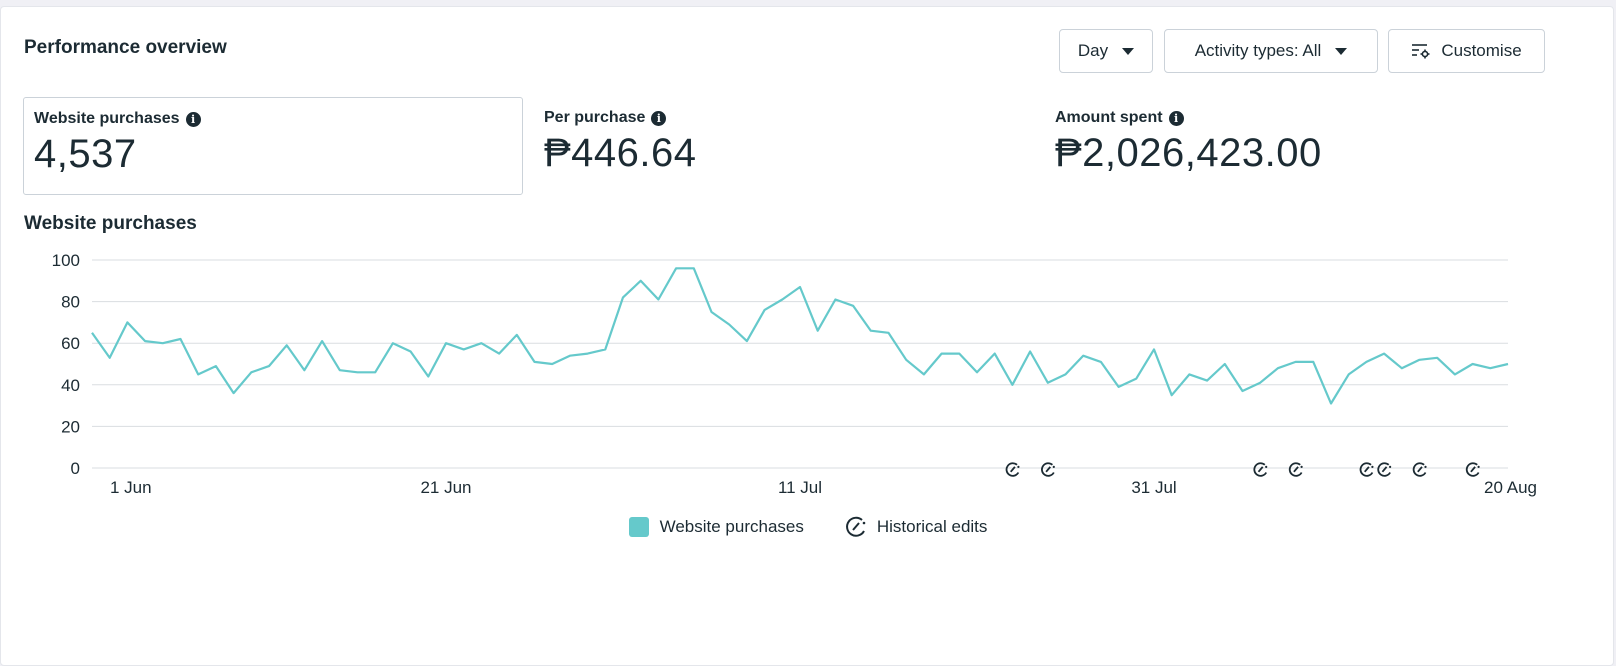 Image resolution: width=1616 pixels, height=666 pixels. Describe the element at coordinates (107, 118) in the screenshot. I see `metric-label: Website purchases` at that location.